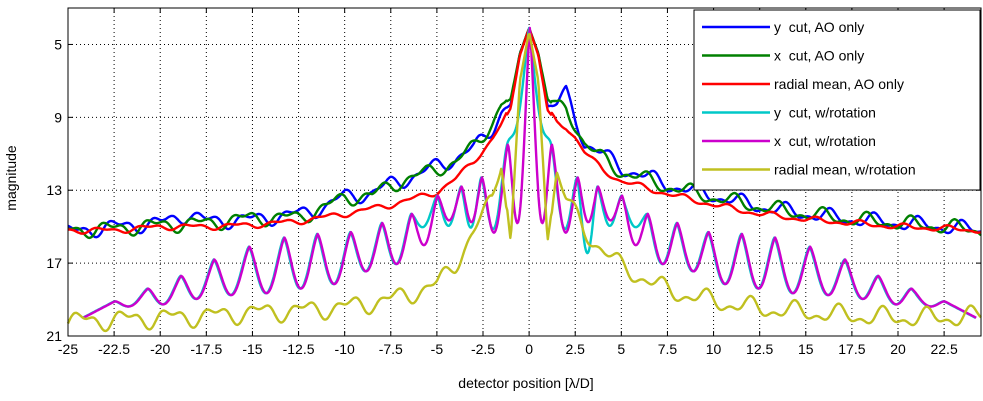  I want to click on x-tick-label: 17.5, so click(851, 349).